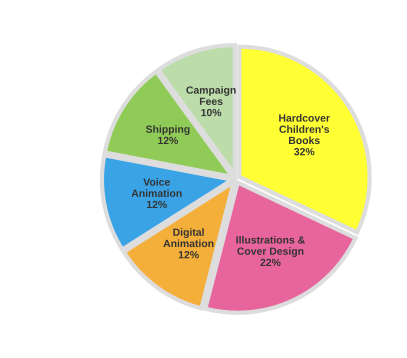 This screenshot has width=407, height=358. Describe the element at coordinates (188, 238) in the screenshot. I see `slice-label: Digital Animation` at that location.